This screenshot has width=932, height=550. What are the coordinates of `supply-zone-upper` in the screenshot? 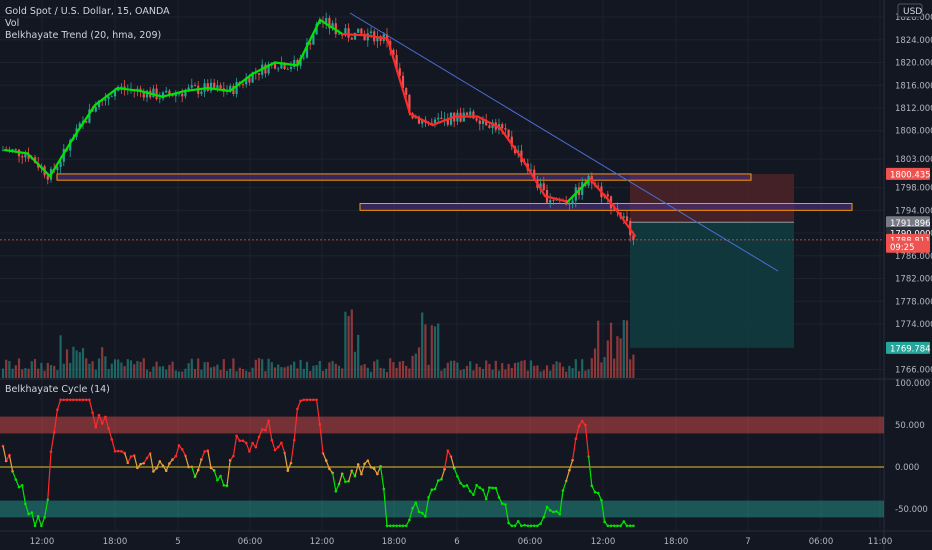 It's located at (404, 177).